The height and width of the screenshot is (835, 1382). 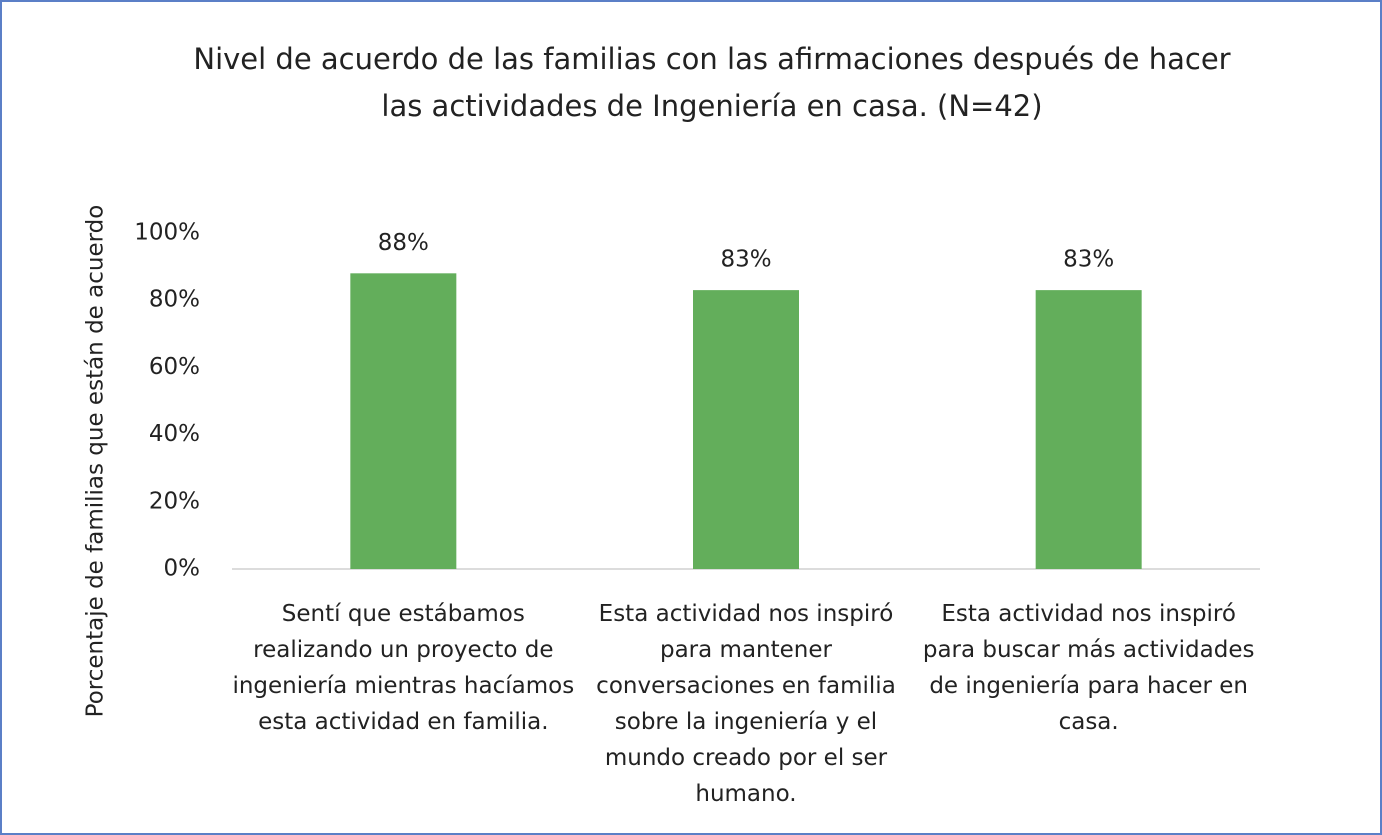 What do you see at coordinates (403, 243) in the screenshot?
I see `value-label: 88%` at bounding box center [403, 243].